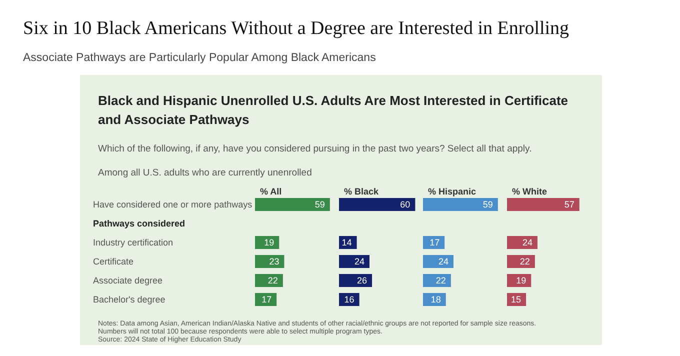 The width and height of the screenshot is (680, 356). What do you see at coordinates (335, 110) in the screenshot?
I see `text: Black and Hispanic Unenrolled U.S. Adults Are Most Interested in Certificate and Associate Pathways` at bounding box center [335, 110].